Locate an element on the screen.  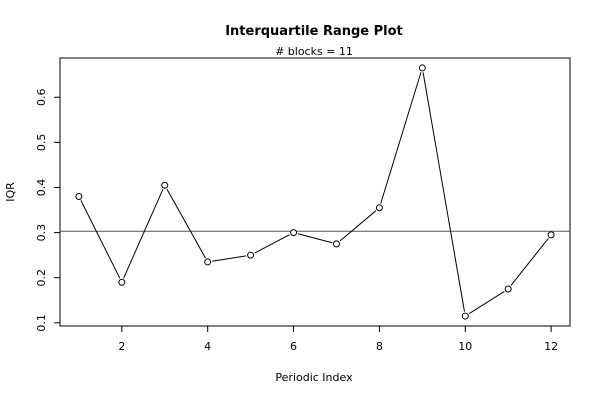
y-axis-label: IQR is located at coordinates (10, 192).